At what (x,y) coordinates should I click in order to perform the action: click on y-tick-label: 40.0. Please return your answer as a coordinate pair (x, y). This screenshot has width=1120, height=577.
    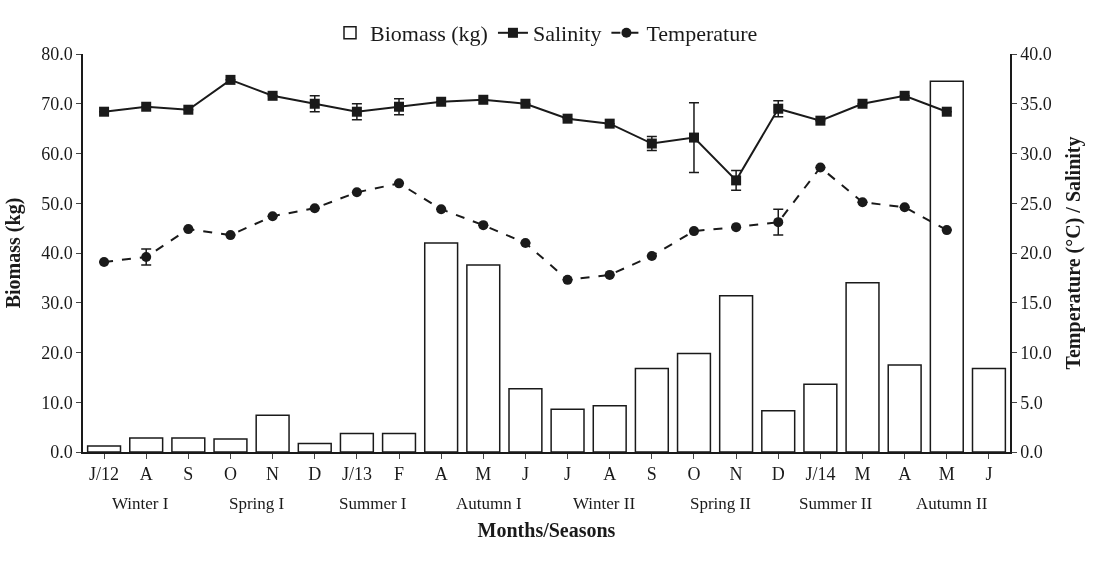
    Looking at the image, I should click on (57, 253).